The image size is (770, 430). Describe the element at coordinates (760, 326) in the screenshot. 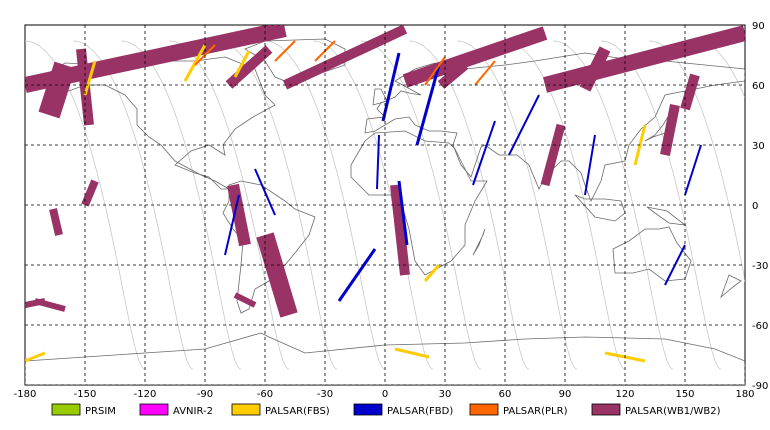

I see `lat-tick-label: -60` at that location.